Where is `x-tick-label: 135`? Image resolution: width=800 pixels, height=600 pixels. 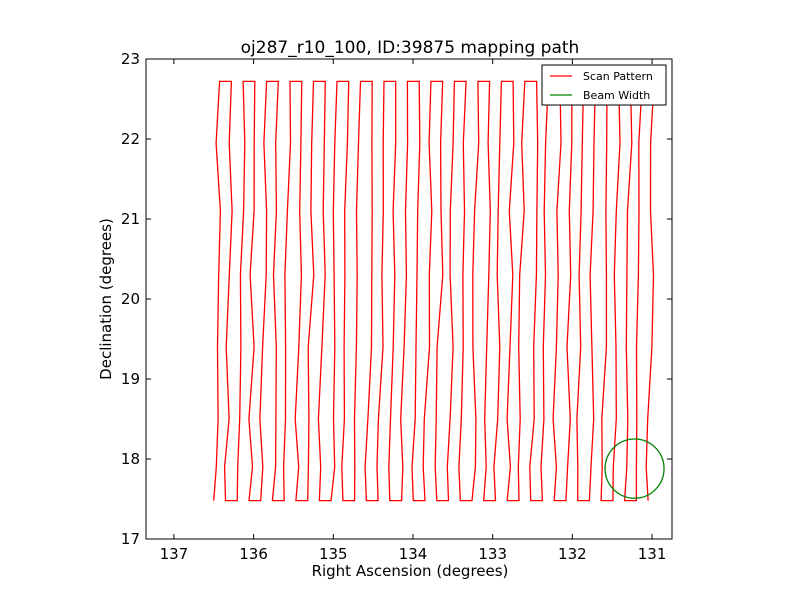 x-tick-label: 135 is located at coordinates (333, 554).